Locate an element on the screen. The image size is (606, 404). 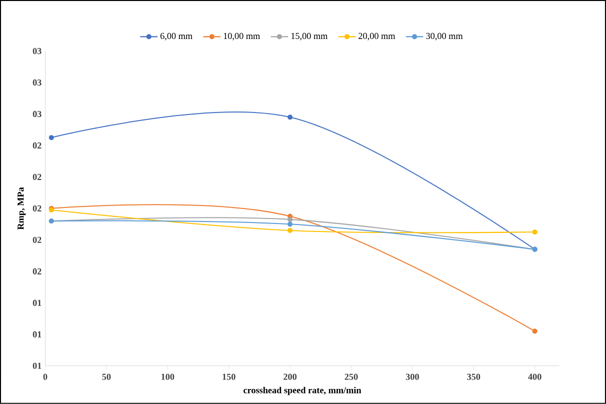
x-tick-label: 300 is located at coordinates (412, 377).